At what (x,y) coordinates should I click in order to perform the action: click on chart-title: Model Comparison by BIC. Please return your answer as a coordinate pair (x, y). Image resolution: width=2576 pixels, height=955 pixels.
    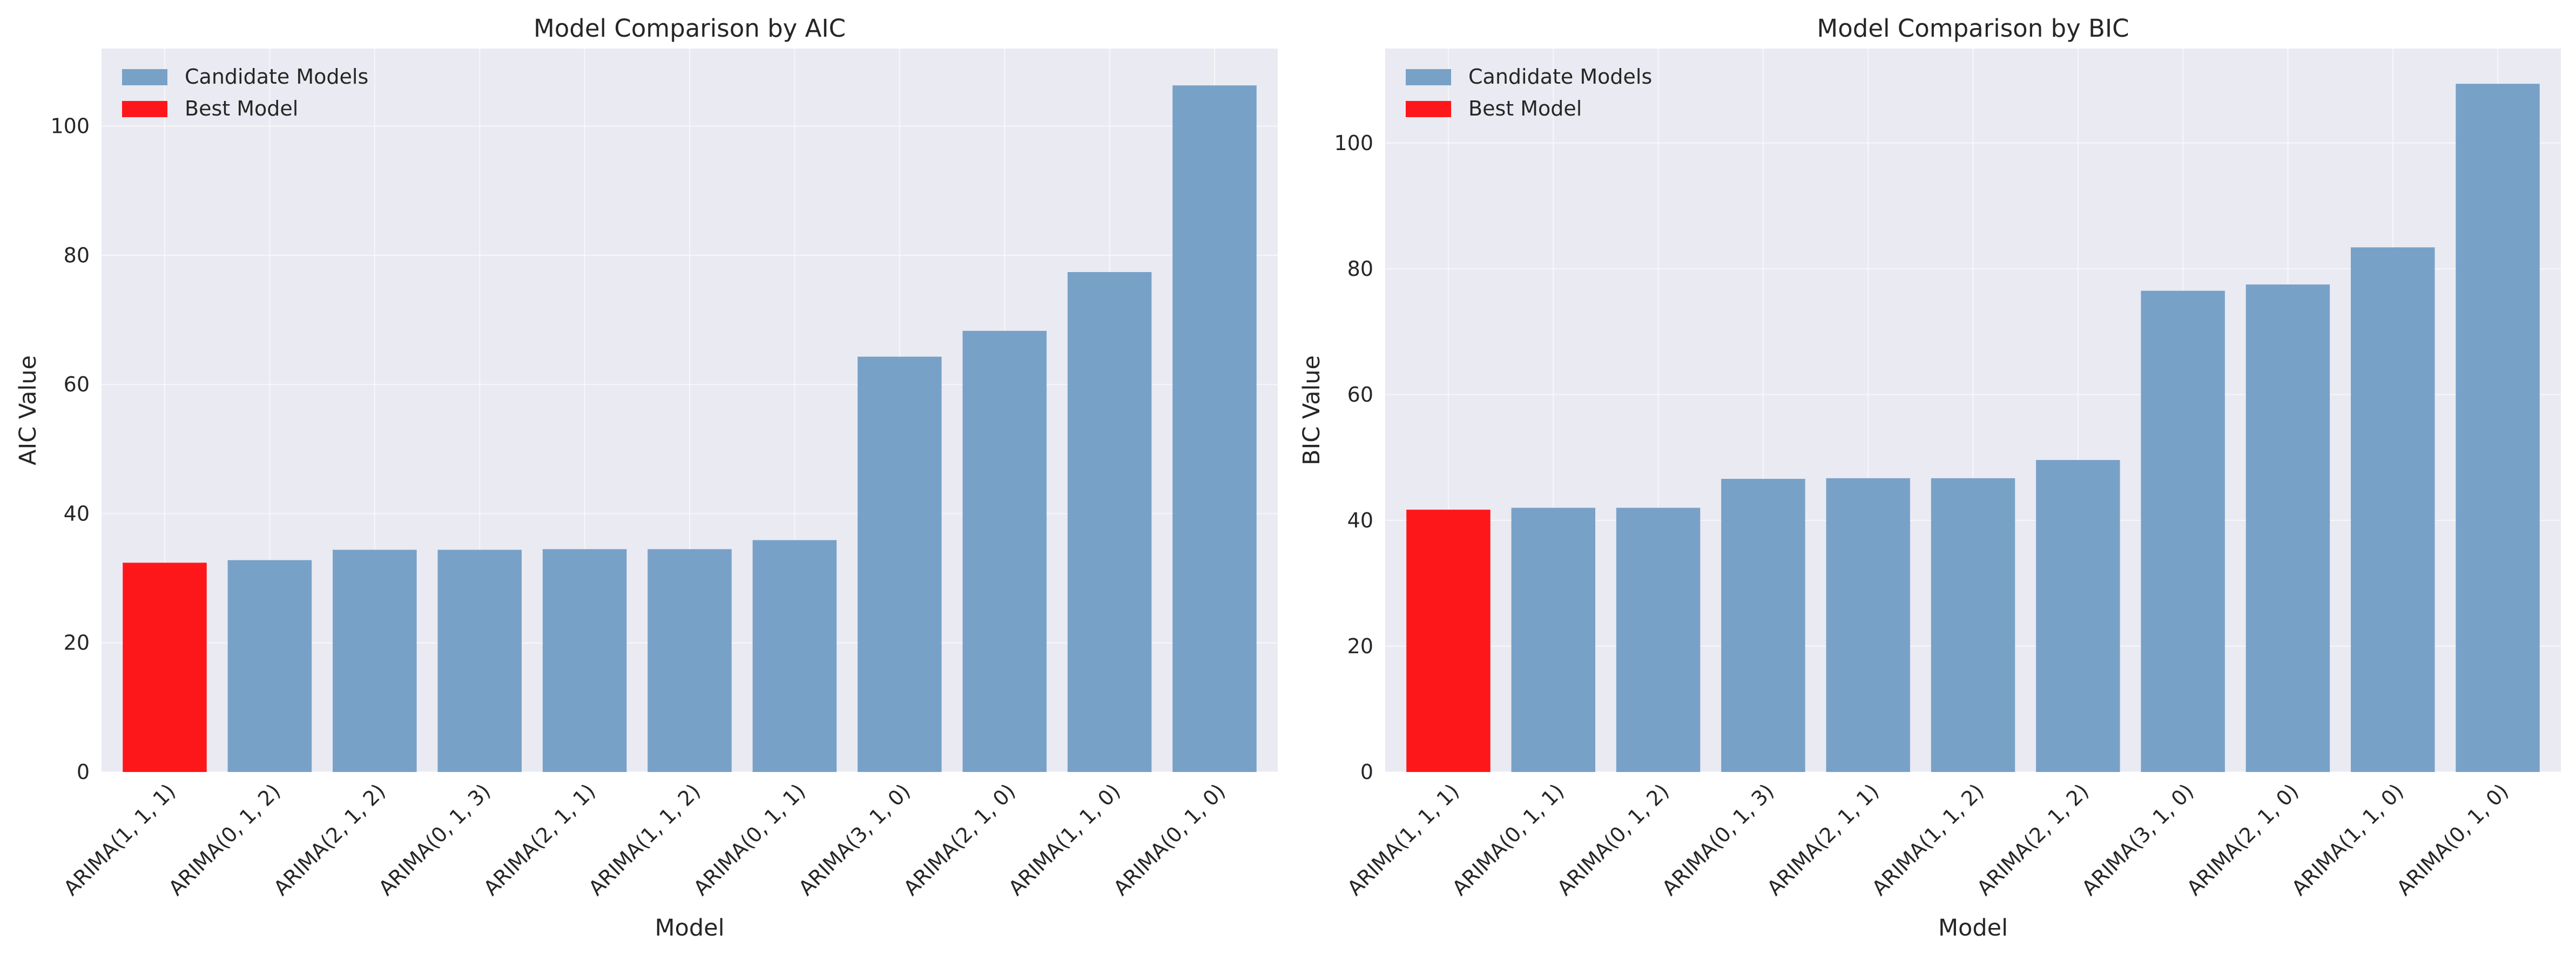
    Looking at the image, I should click on (1973, 28).